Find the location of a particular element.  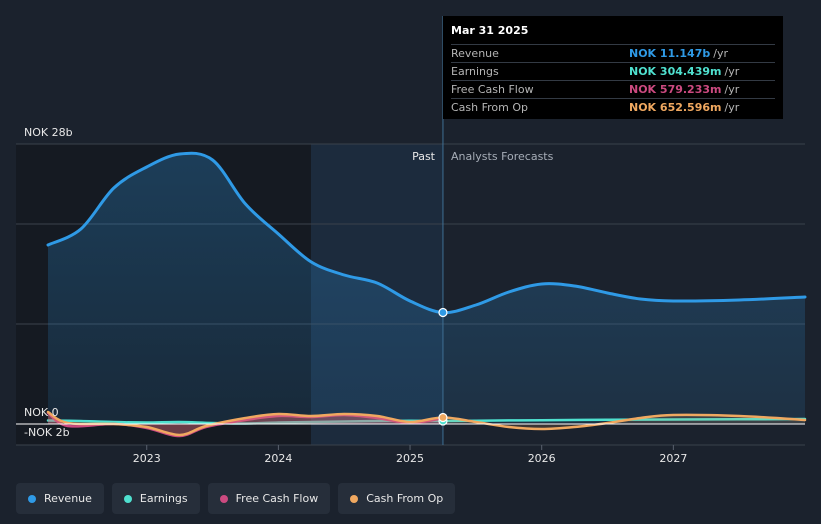

tooltip-value: NOK 304.439m is located at coordinates (675, 71).